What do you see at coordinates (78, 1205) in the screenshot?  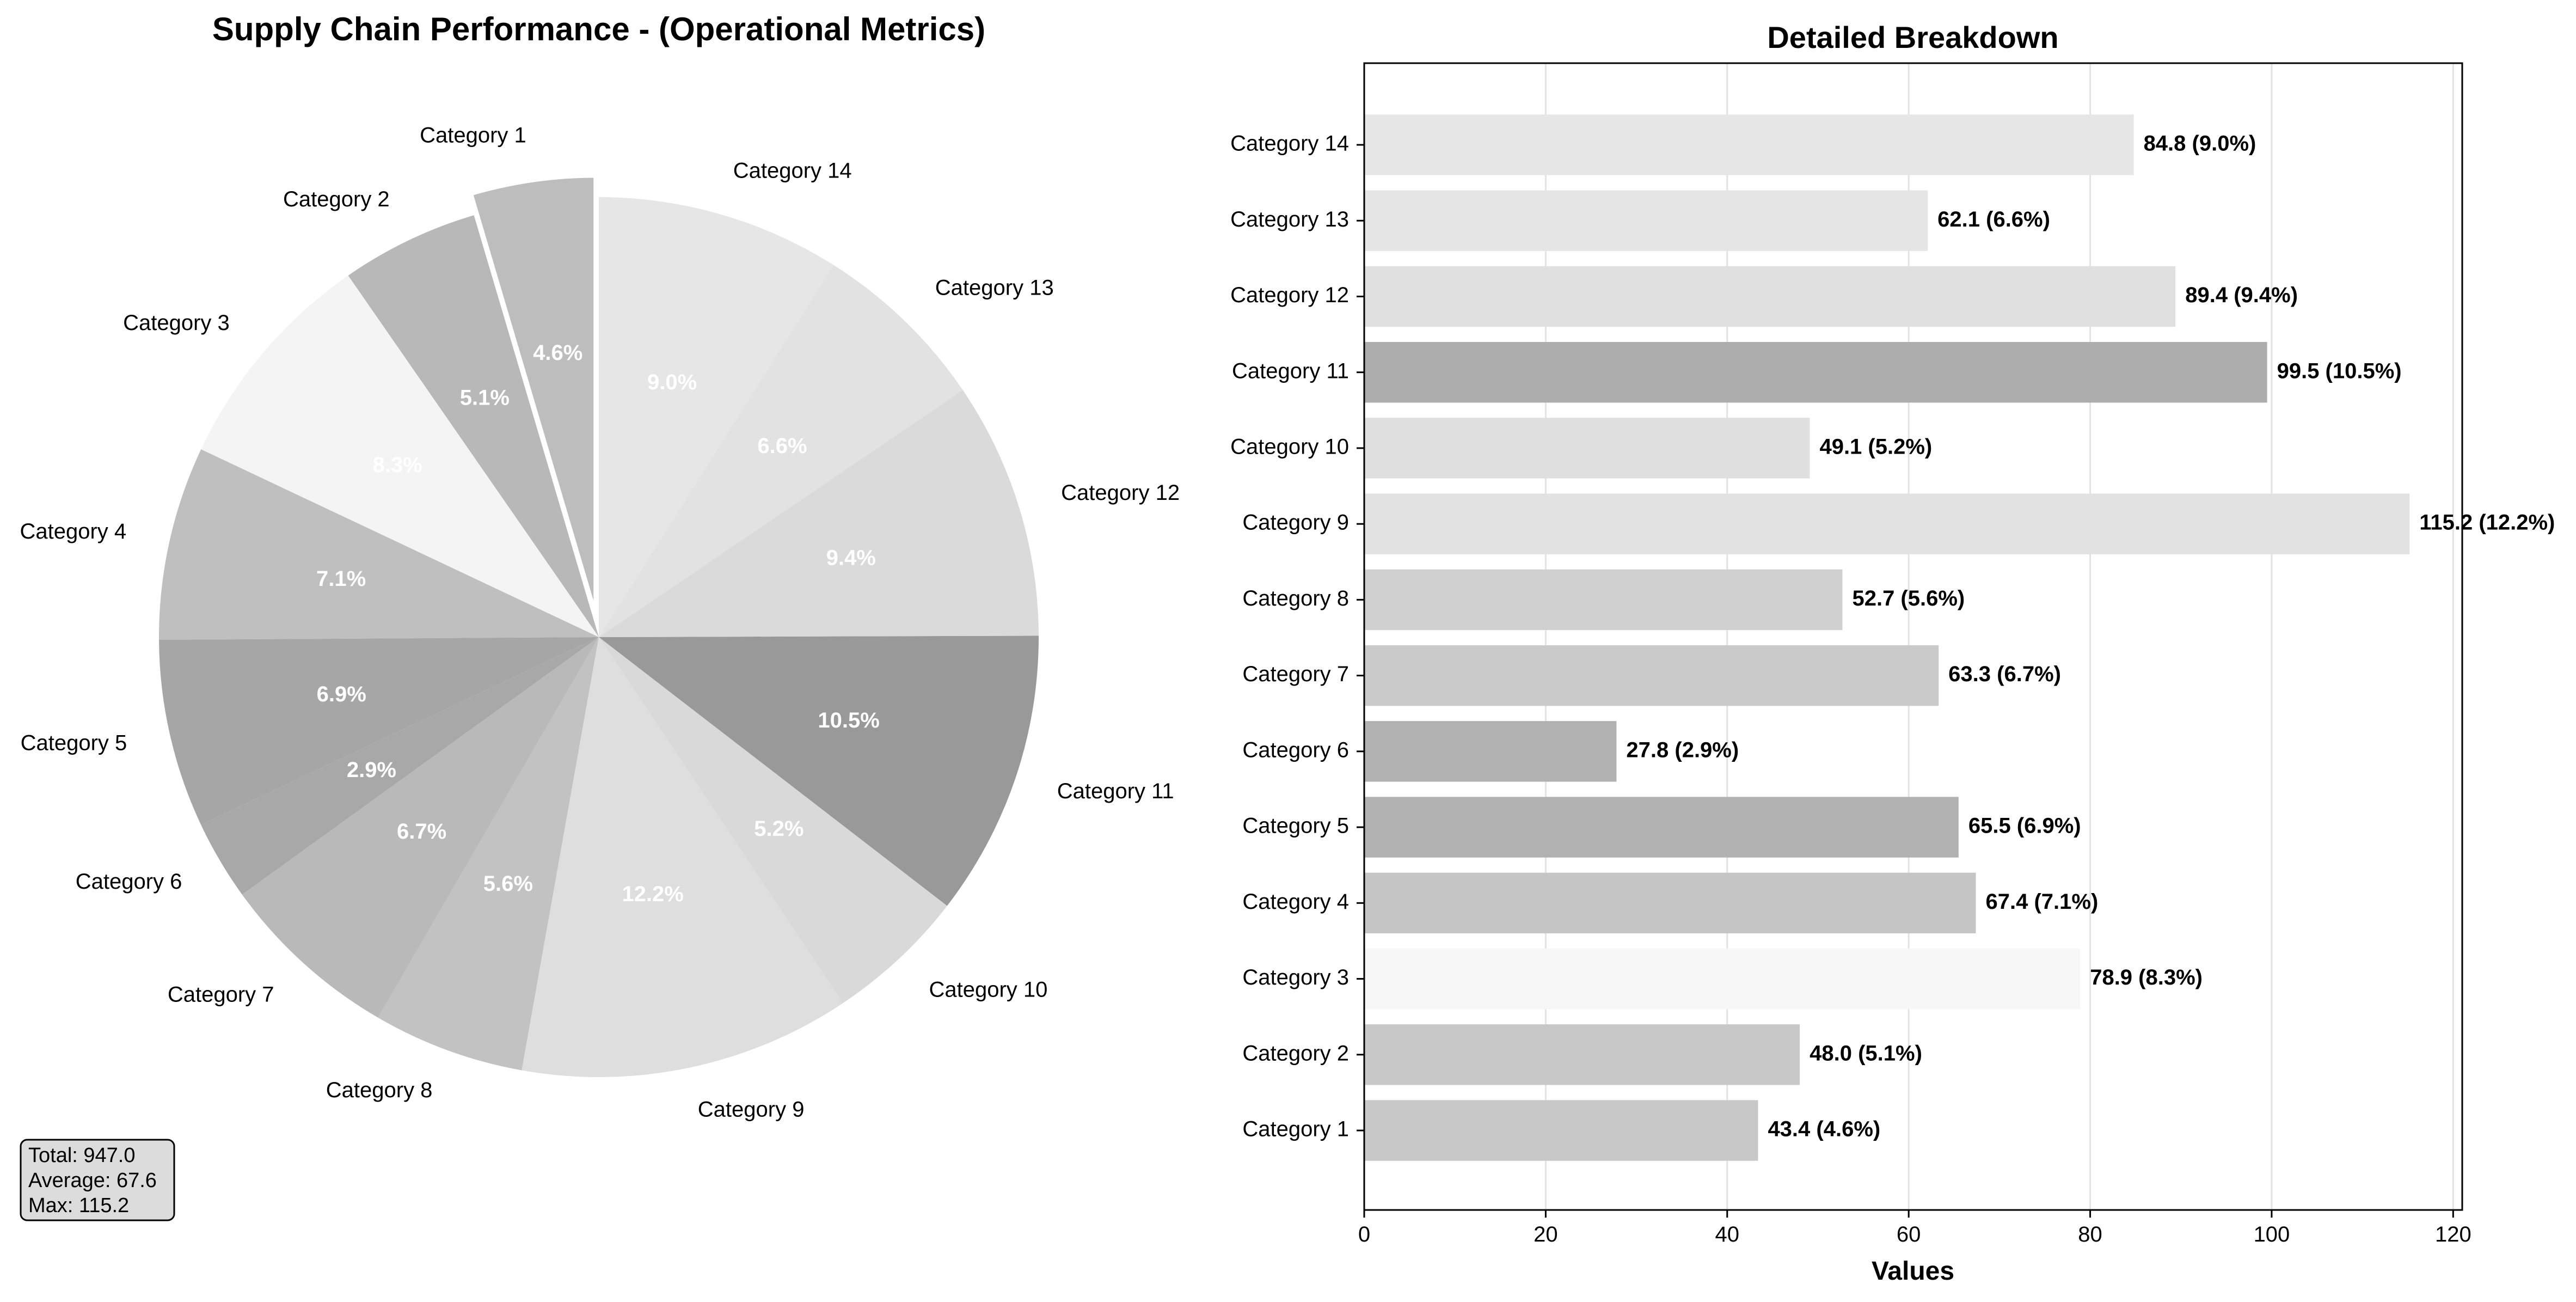 I see `stats-max: Max: 115.2` at bounding box center [78, 1205].